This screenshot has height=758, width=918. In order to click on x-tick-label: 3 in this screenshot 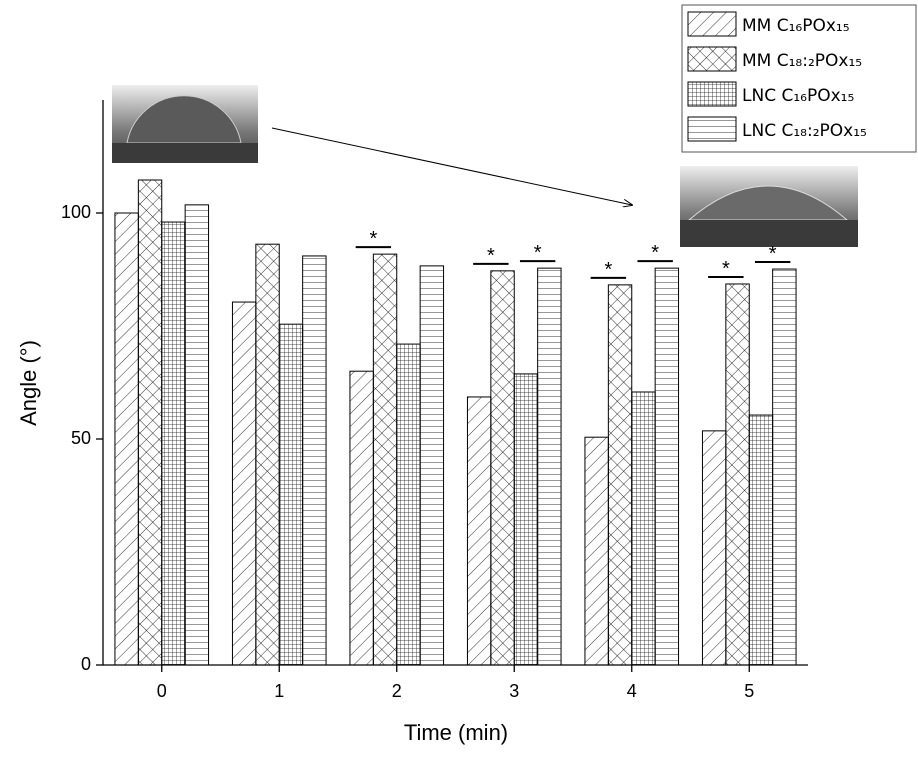, I will do `click(514, 691)`.